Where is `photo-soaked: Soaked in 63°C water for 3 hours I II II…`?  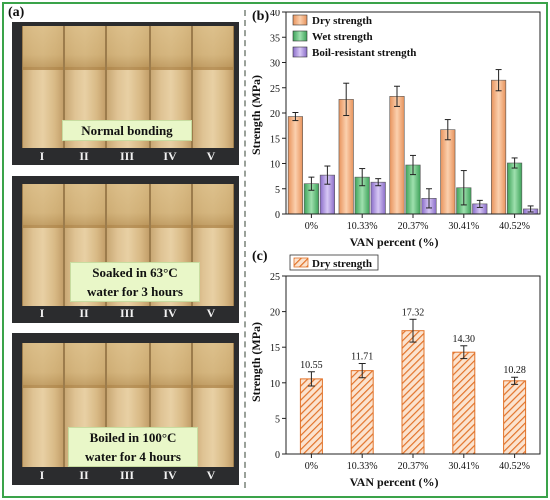
photo-soaked: Soaked in 63°C water for 3 hours I II II… is located at coordinates (125, 249).